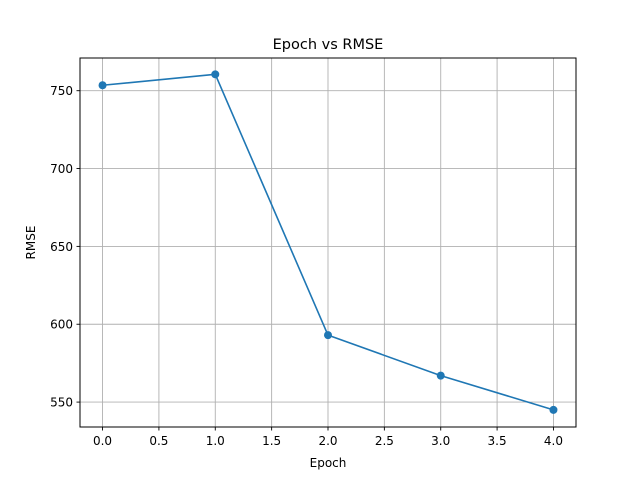 This screenshot has width=640, height=480. Describe the element at coordinates (328, 45) in the screenshot. I see `chart-title: Epoch vs RMSE` at that location.